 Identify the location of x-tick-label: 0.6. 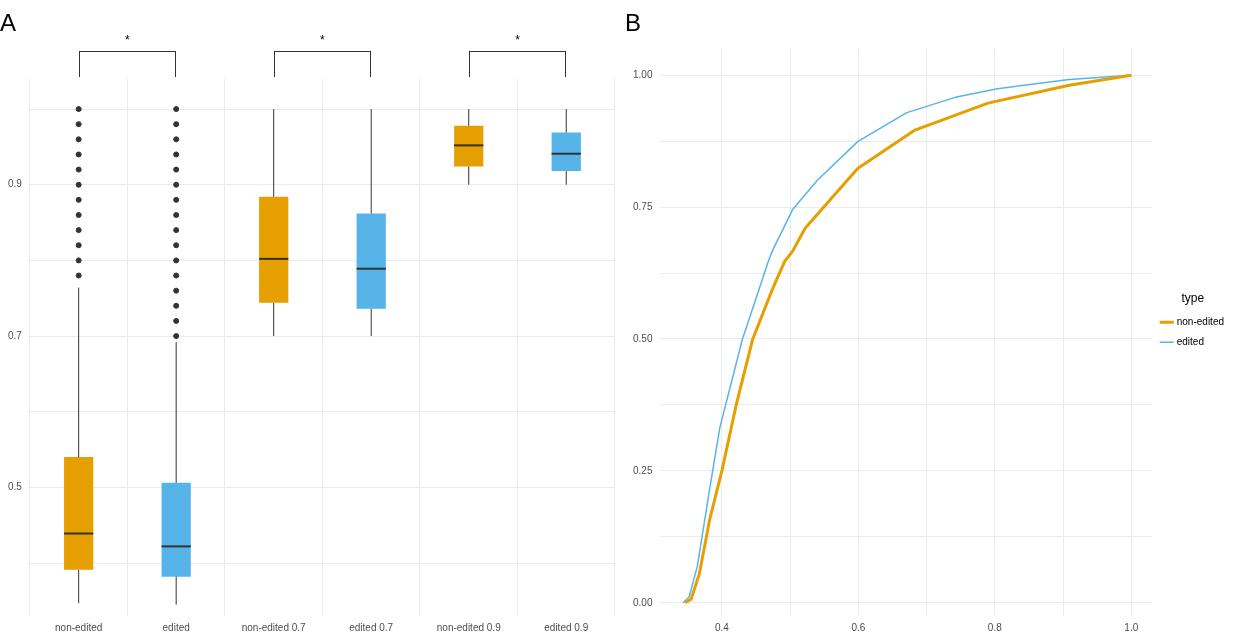
(858, 627).